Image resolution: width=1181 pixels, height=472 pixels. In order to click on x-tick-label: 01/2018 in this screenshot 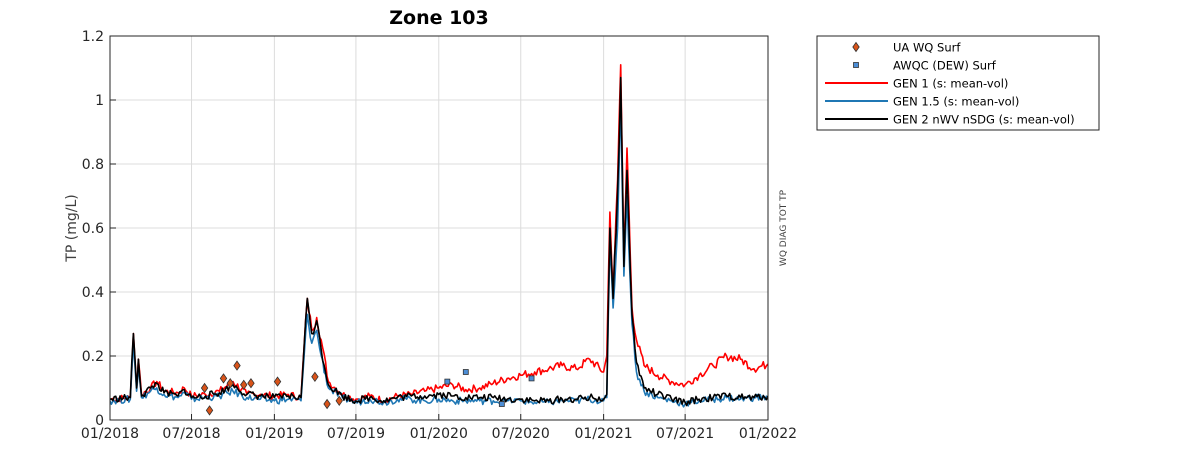, I will do `click(110, 434)`.